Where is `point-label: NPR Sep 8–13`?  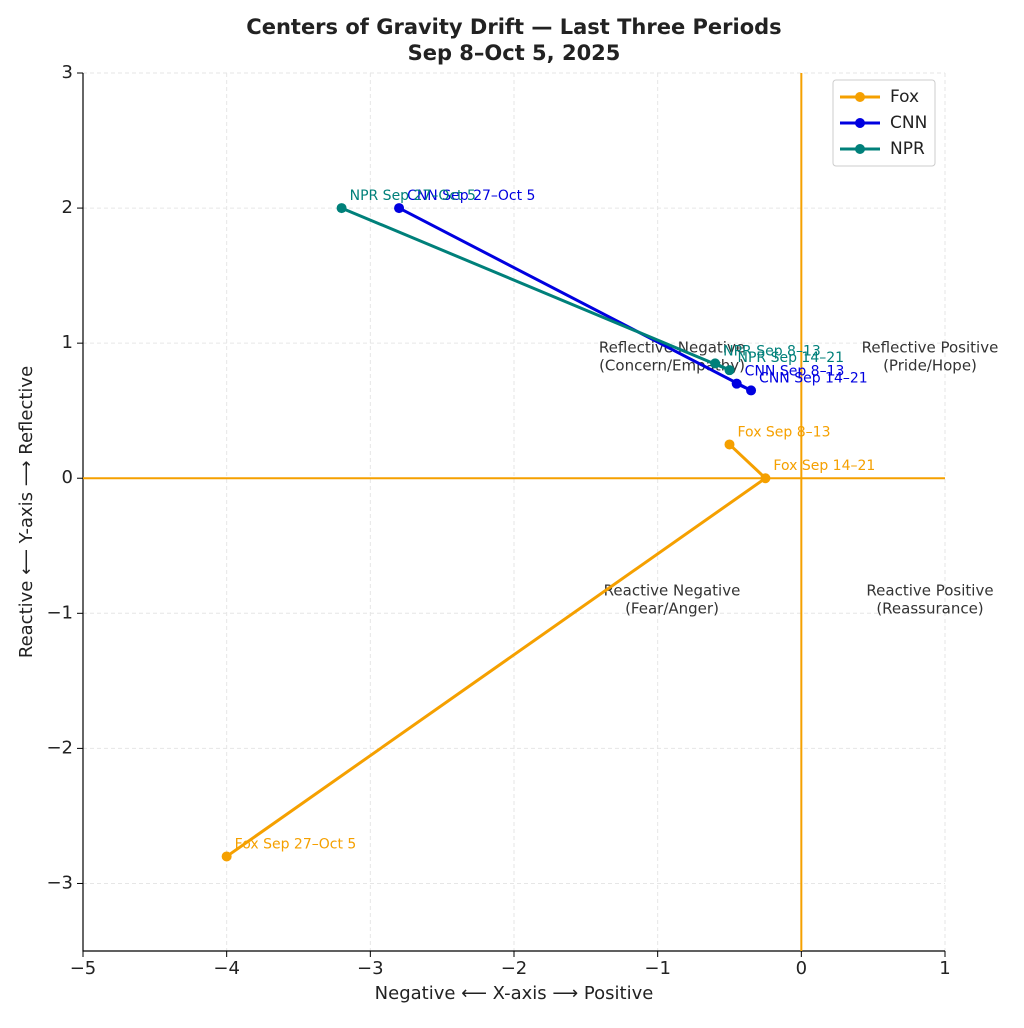
point-label: NPR Sep 8–13 is located at coordinates (772, 351).